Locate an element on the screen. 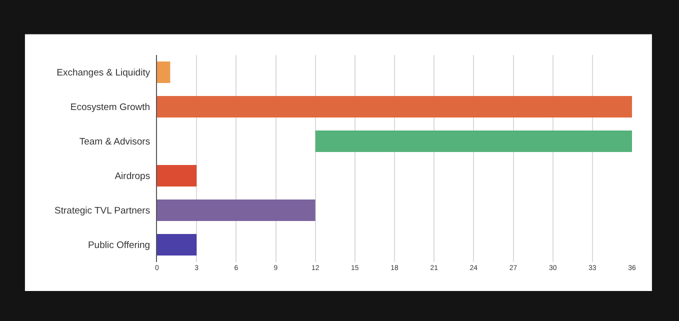 The image size is (679, 321). y-tick-label: Strategic TVL Partners is located at coordinates (102, 211).